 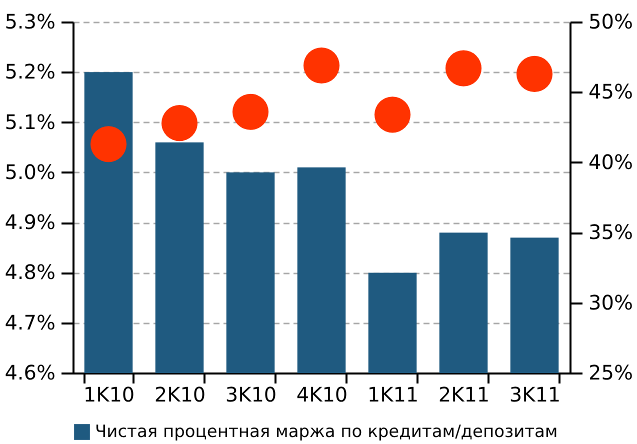 What do you see at coordinates (30, 272) in the screenshot?
I see `y-tick-label: 4.8%` at bounding box center [30, 272].